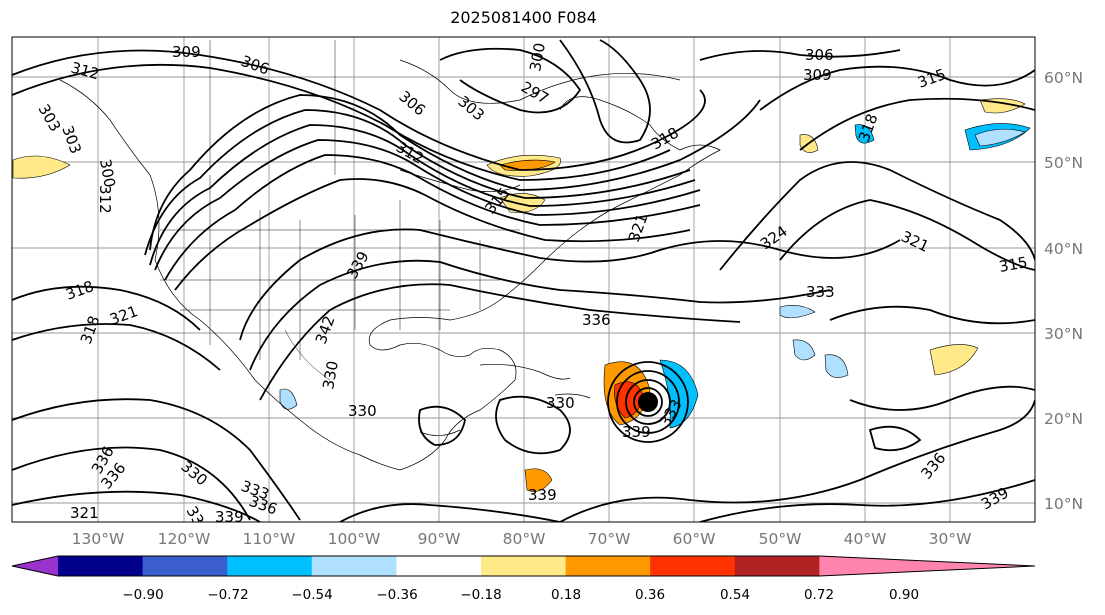 Image resolution: width=1105 pixels, height=615 pixels. I want to click on colorbar-tick-label: −0.90, so click(142, 595).